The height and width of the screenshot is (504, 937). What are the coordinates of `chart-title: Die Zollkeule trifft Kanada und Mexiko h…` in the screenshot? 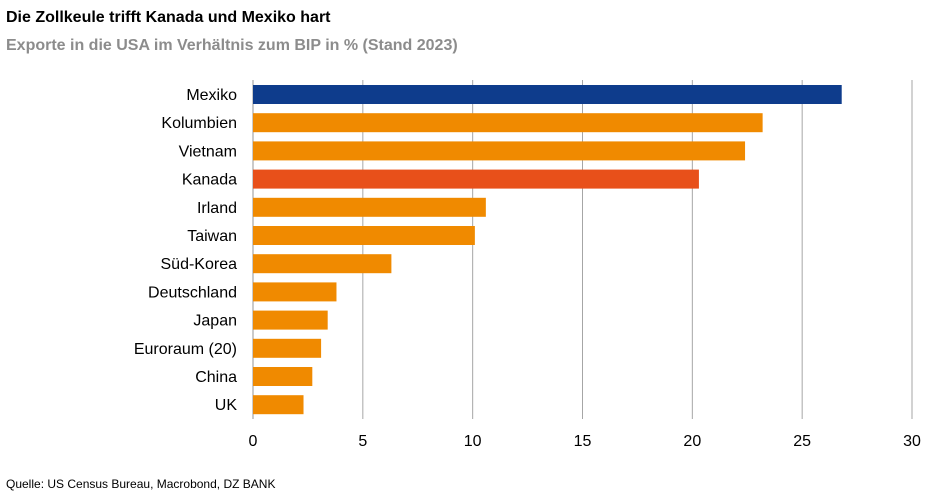 It's located at (168, 17).